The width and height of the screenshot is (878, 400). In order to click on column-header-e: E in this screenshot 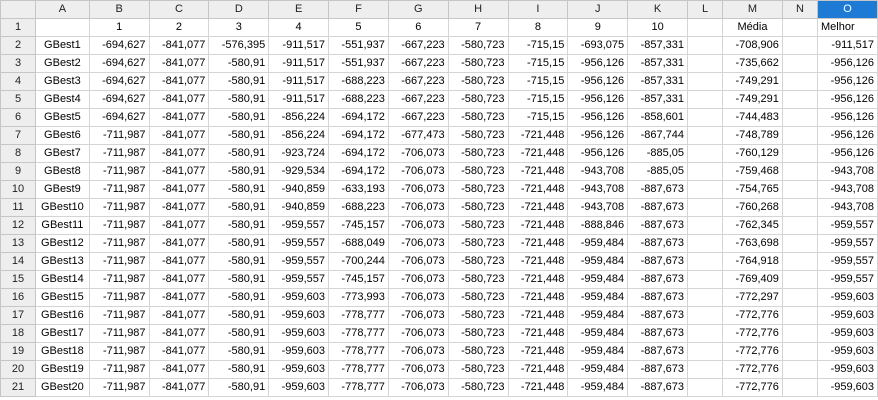, I will do `click(299, 9)`.